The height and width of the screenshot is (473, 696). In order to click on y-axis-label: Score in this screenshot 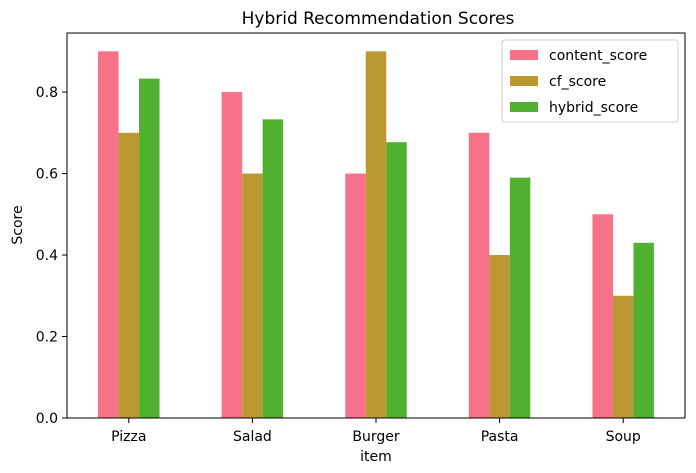, I will do `click(18, 224)`.